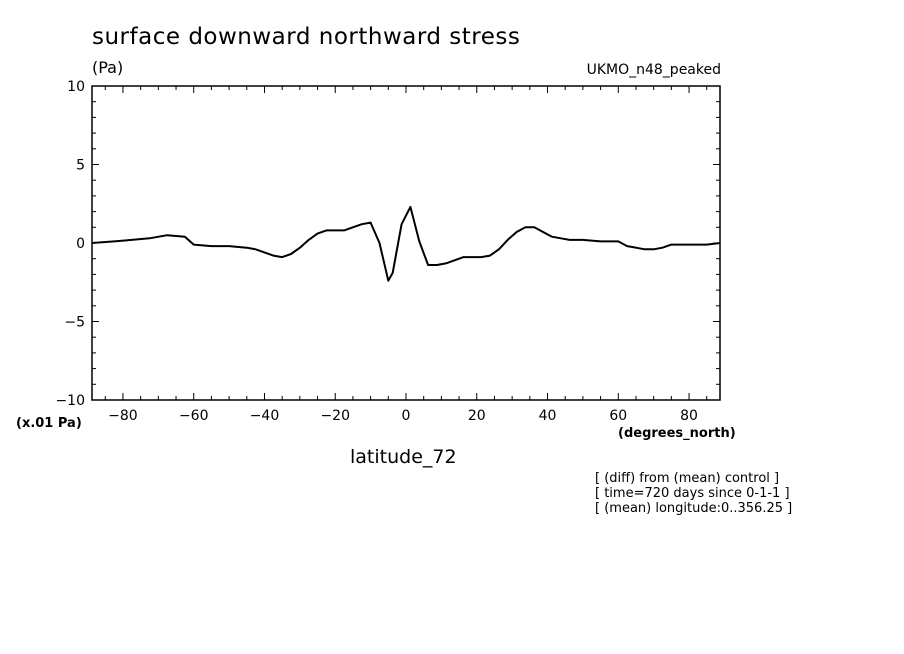 The image size is (904, 654). I want to click on y-tick-label: 5, so click(80, 166).